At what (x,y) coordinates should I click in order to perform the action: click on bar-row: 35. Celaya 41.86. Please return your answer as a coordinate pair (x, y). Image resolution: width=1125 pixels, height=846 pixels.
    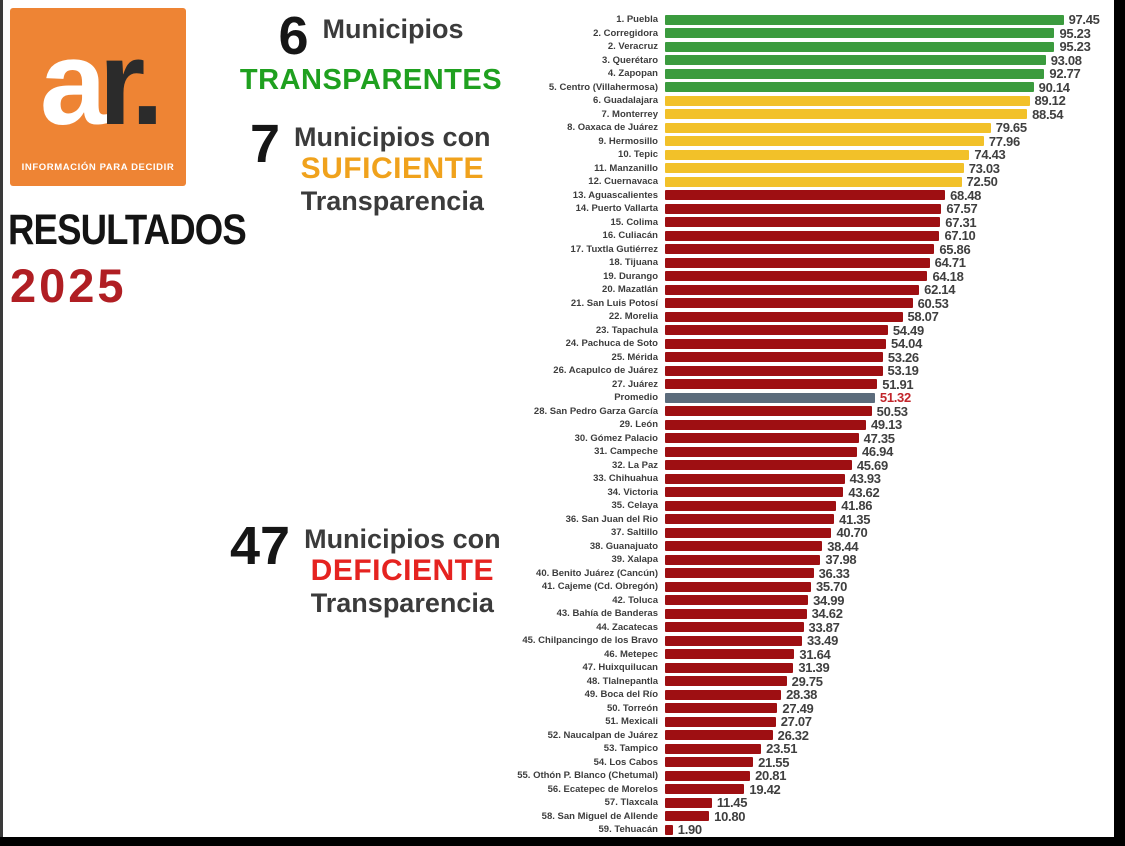
    Looking at the image, I should click on (764, 506).